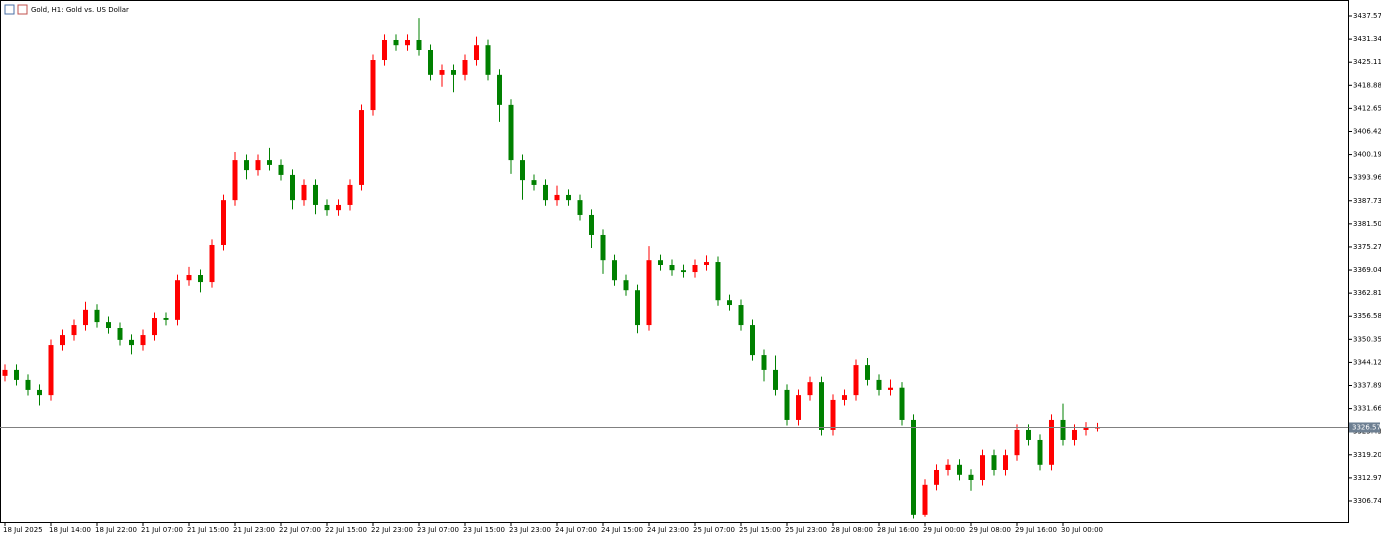 Image resolution: width=1381 pixels, height=536 pixels. What do you see at coordinates (1367, 293) in the screenshot?
I see `y-tick-label: 3362.81` at bounding box center [1367, 293].